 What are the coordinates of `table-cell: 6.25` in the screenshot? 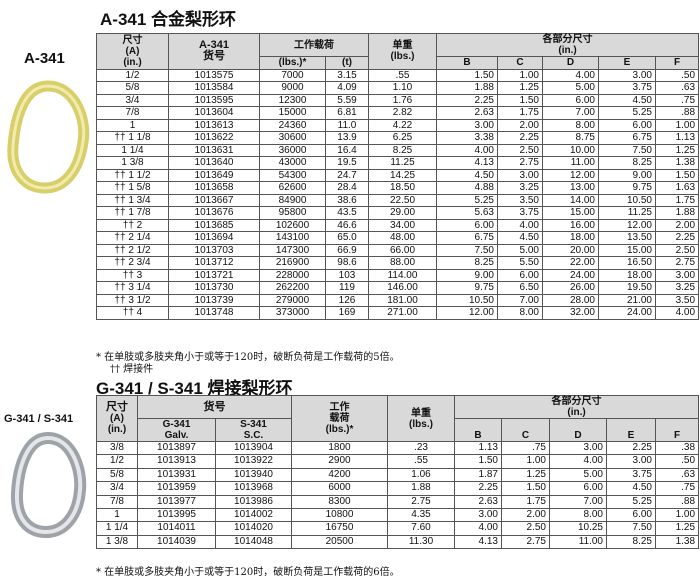 It's located at (402, 138).